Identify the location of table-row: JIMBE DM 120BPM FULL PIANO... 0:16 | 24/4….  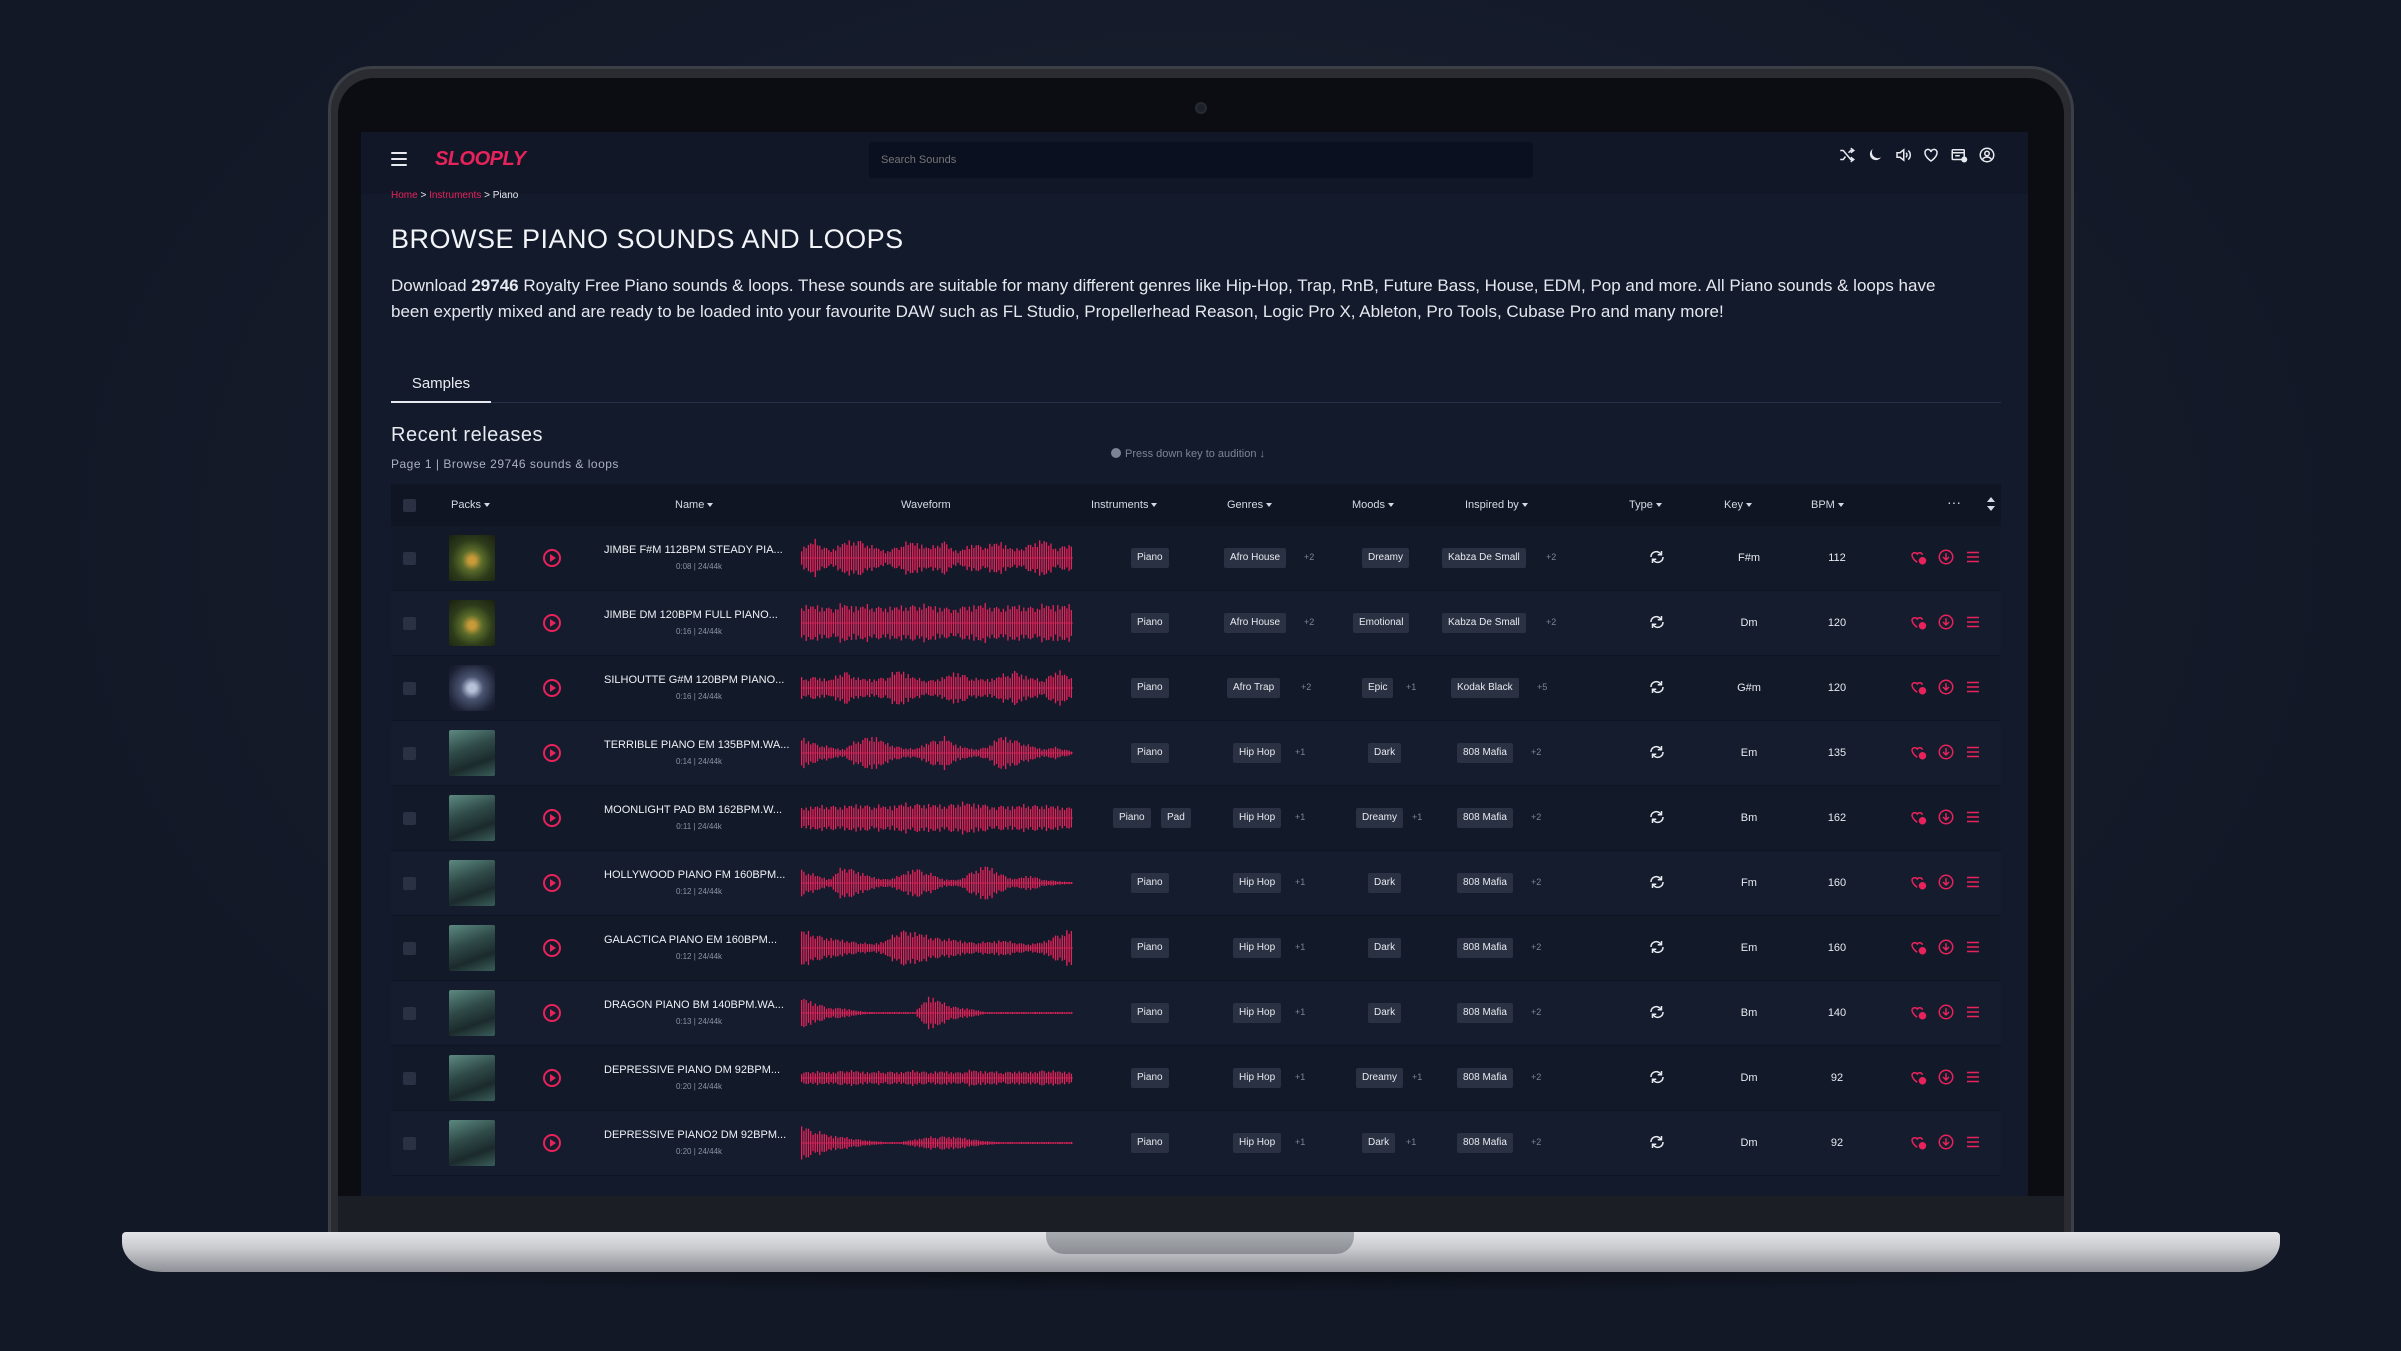
(1196, 623).